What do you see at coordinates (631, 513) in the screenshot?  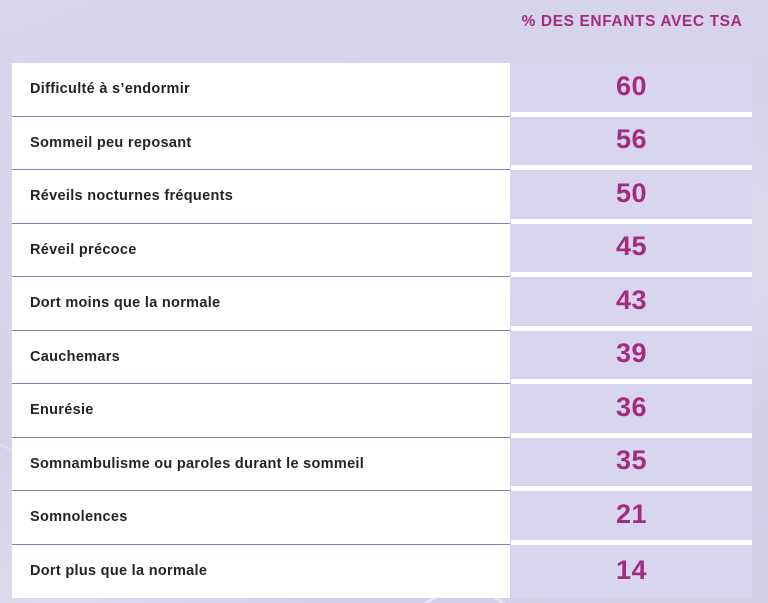 I see `row-value: 21` at bounding box center [631, 513].